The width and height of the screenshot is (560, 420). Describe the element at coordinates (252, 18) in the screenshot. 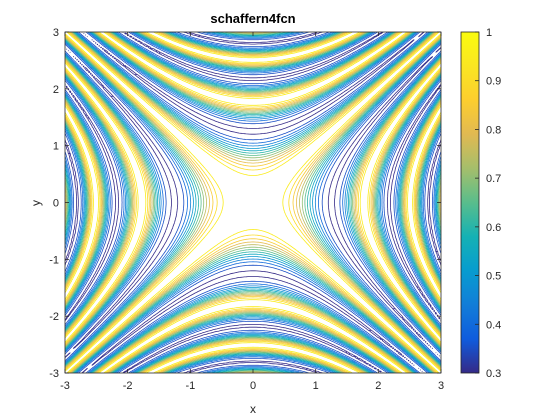

I see `chart-title: schaffern4fcn` at that location.